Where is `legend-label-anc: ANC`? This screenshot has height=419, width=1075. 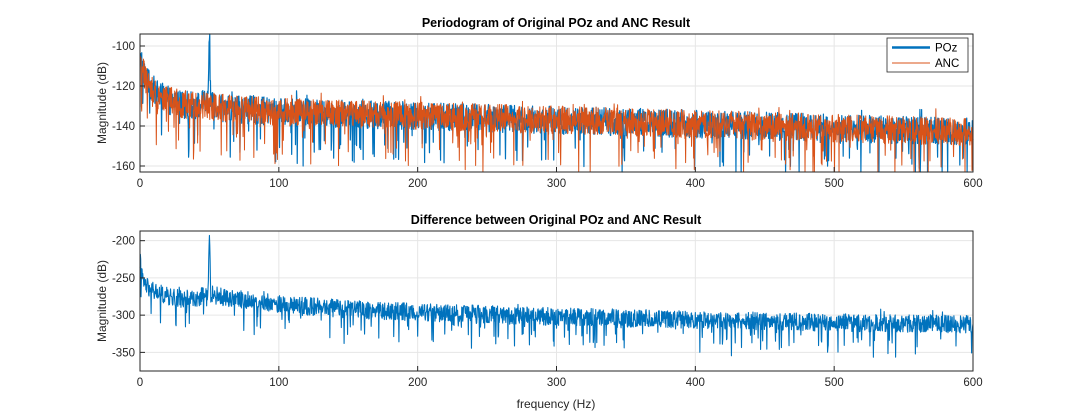
legend-label-anc: ANC is located at coordinates (947, 64).